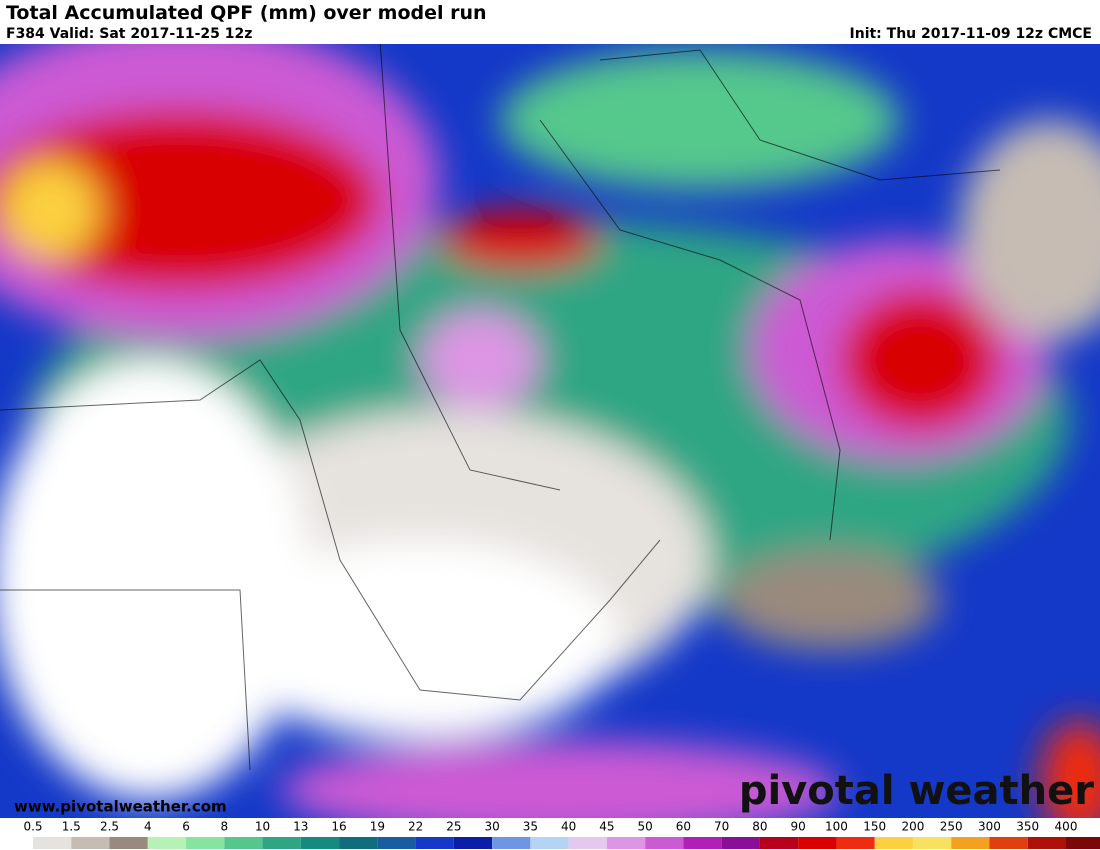 This screenshot has height=850, width=1100. Describe the element at coordinates (970, 34) in the screenshot. I see `init-time: Init: Thu 2017-11-09 12z CMCE` at that location.